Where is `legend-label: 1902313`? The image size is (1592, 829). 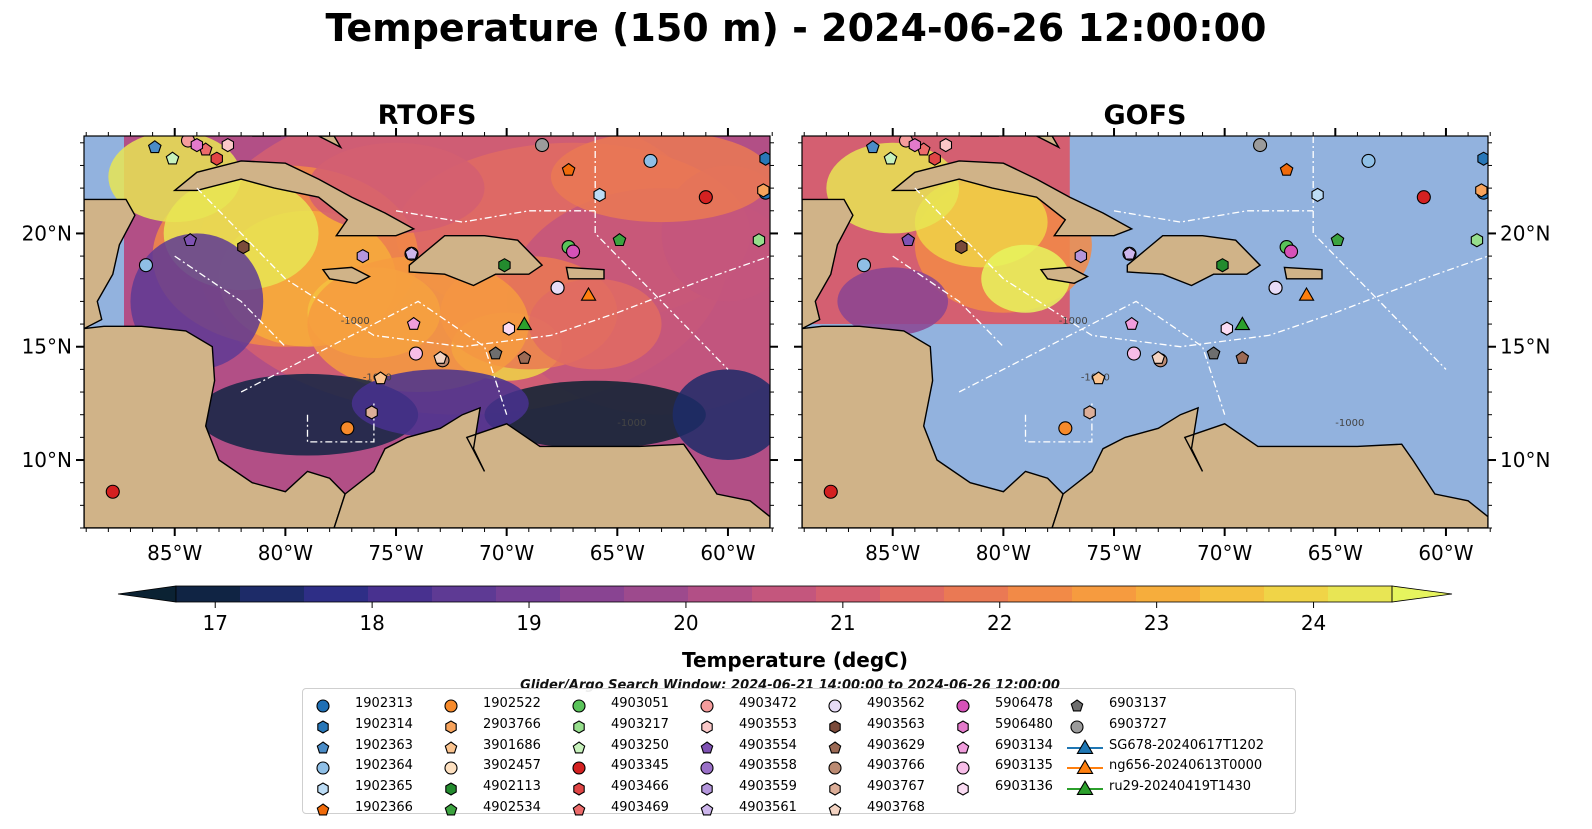 legend-label: 1902313 is located at coordinates (384, 703).